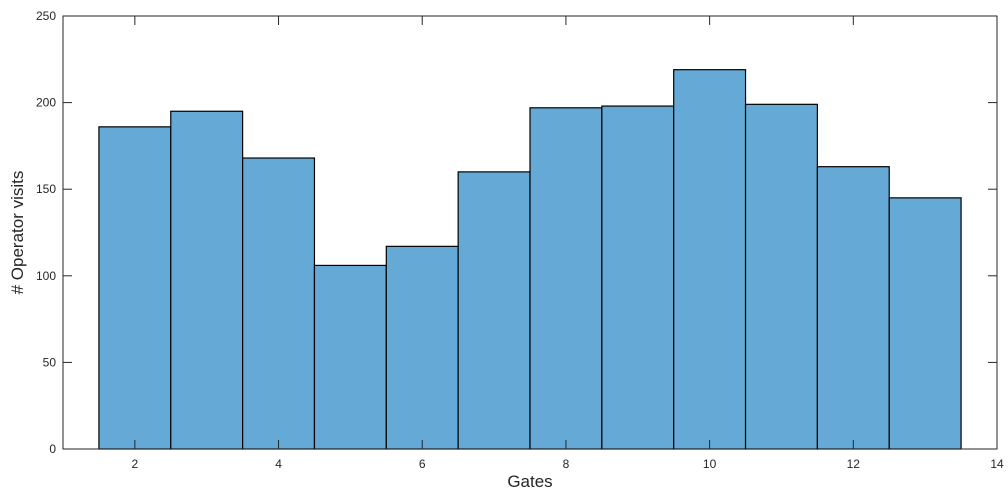 The height and width of the screenshot is (493, 1008). Describe the element at coordinates (50, 362) in the screenshot. I see `y-tick-label: 50` at that location.